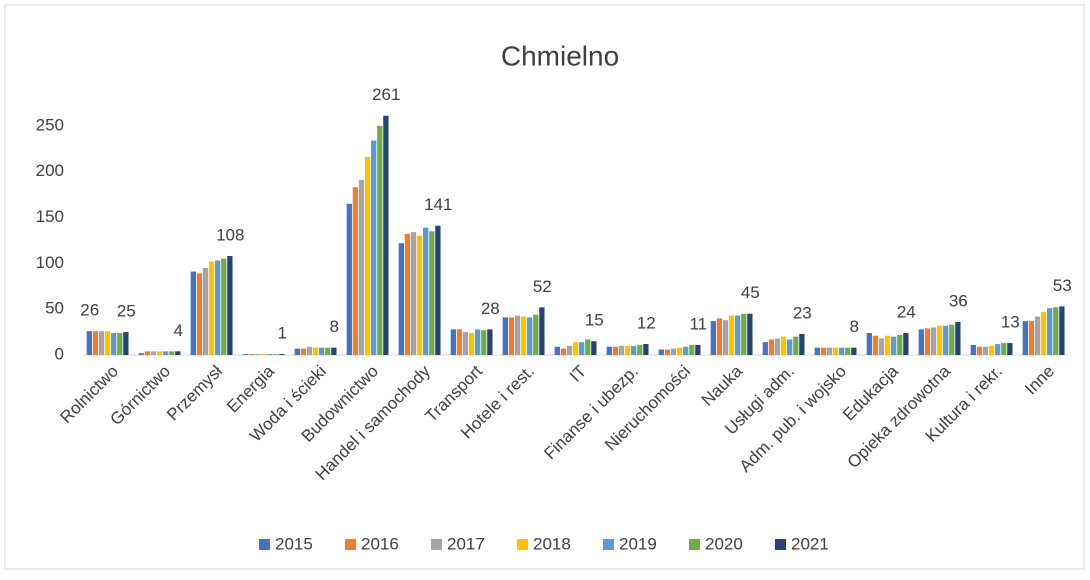  Describe the element at coordinates (386, 94) in the screenshot. I see `data-label: 261` at that location.